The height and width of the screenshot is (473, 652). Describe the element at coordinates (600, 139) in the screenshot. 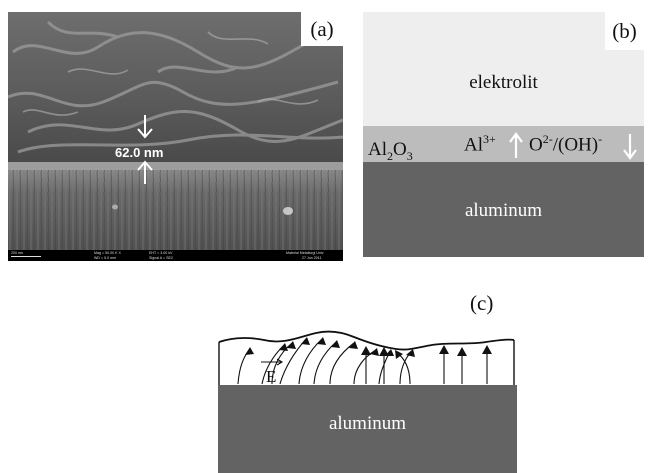

I see `anion-alt-charge: -` at that location.